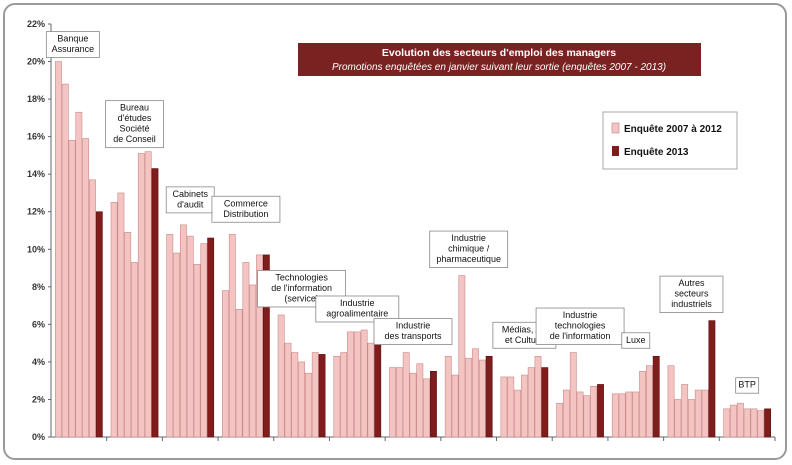 This screenshot has width=792, height=465. Describe the element at coordinates (525, 329) in the screenshot. I see `category-label-line: Médias, Art` at that location.